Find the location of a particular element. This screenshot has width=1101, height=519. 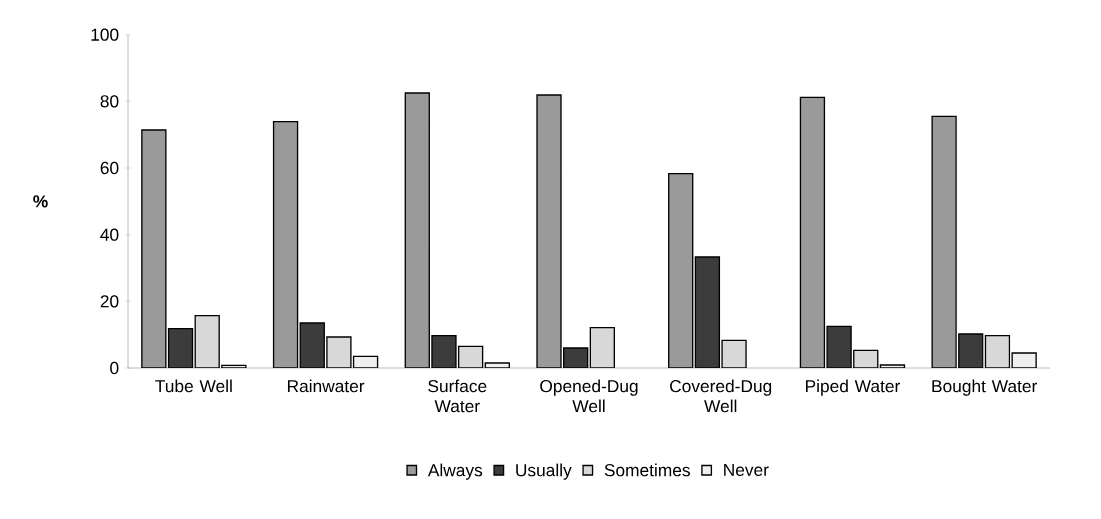

x-tick-label: Covered-Dug Well is located at coordinates (721, 396).